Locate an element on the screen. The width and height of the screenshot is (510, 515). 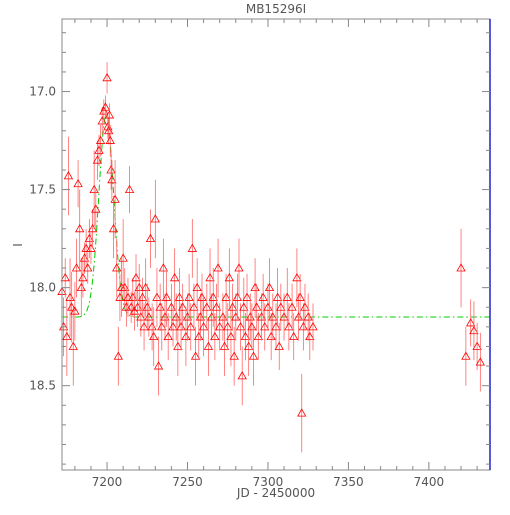
x-tick-label: 7350 is located at coordinates (348, 482).